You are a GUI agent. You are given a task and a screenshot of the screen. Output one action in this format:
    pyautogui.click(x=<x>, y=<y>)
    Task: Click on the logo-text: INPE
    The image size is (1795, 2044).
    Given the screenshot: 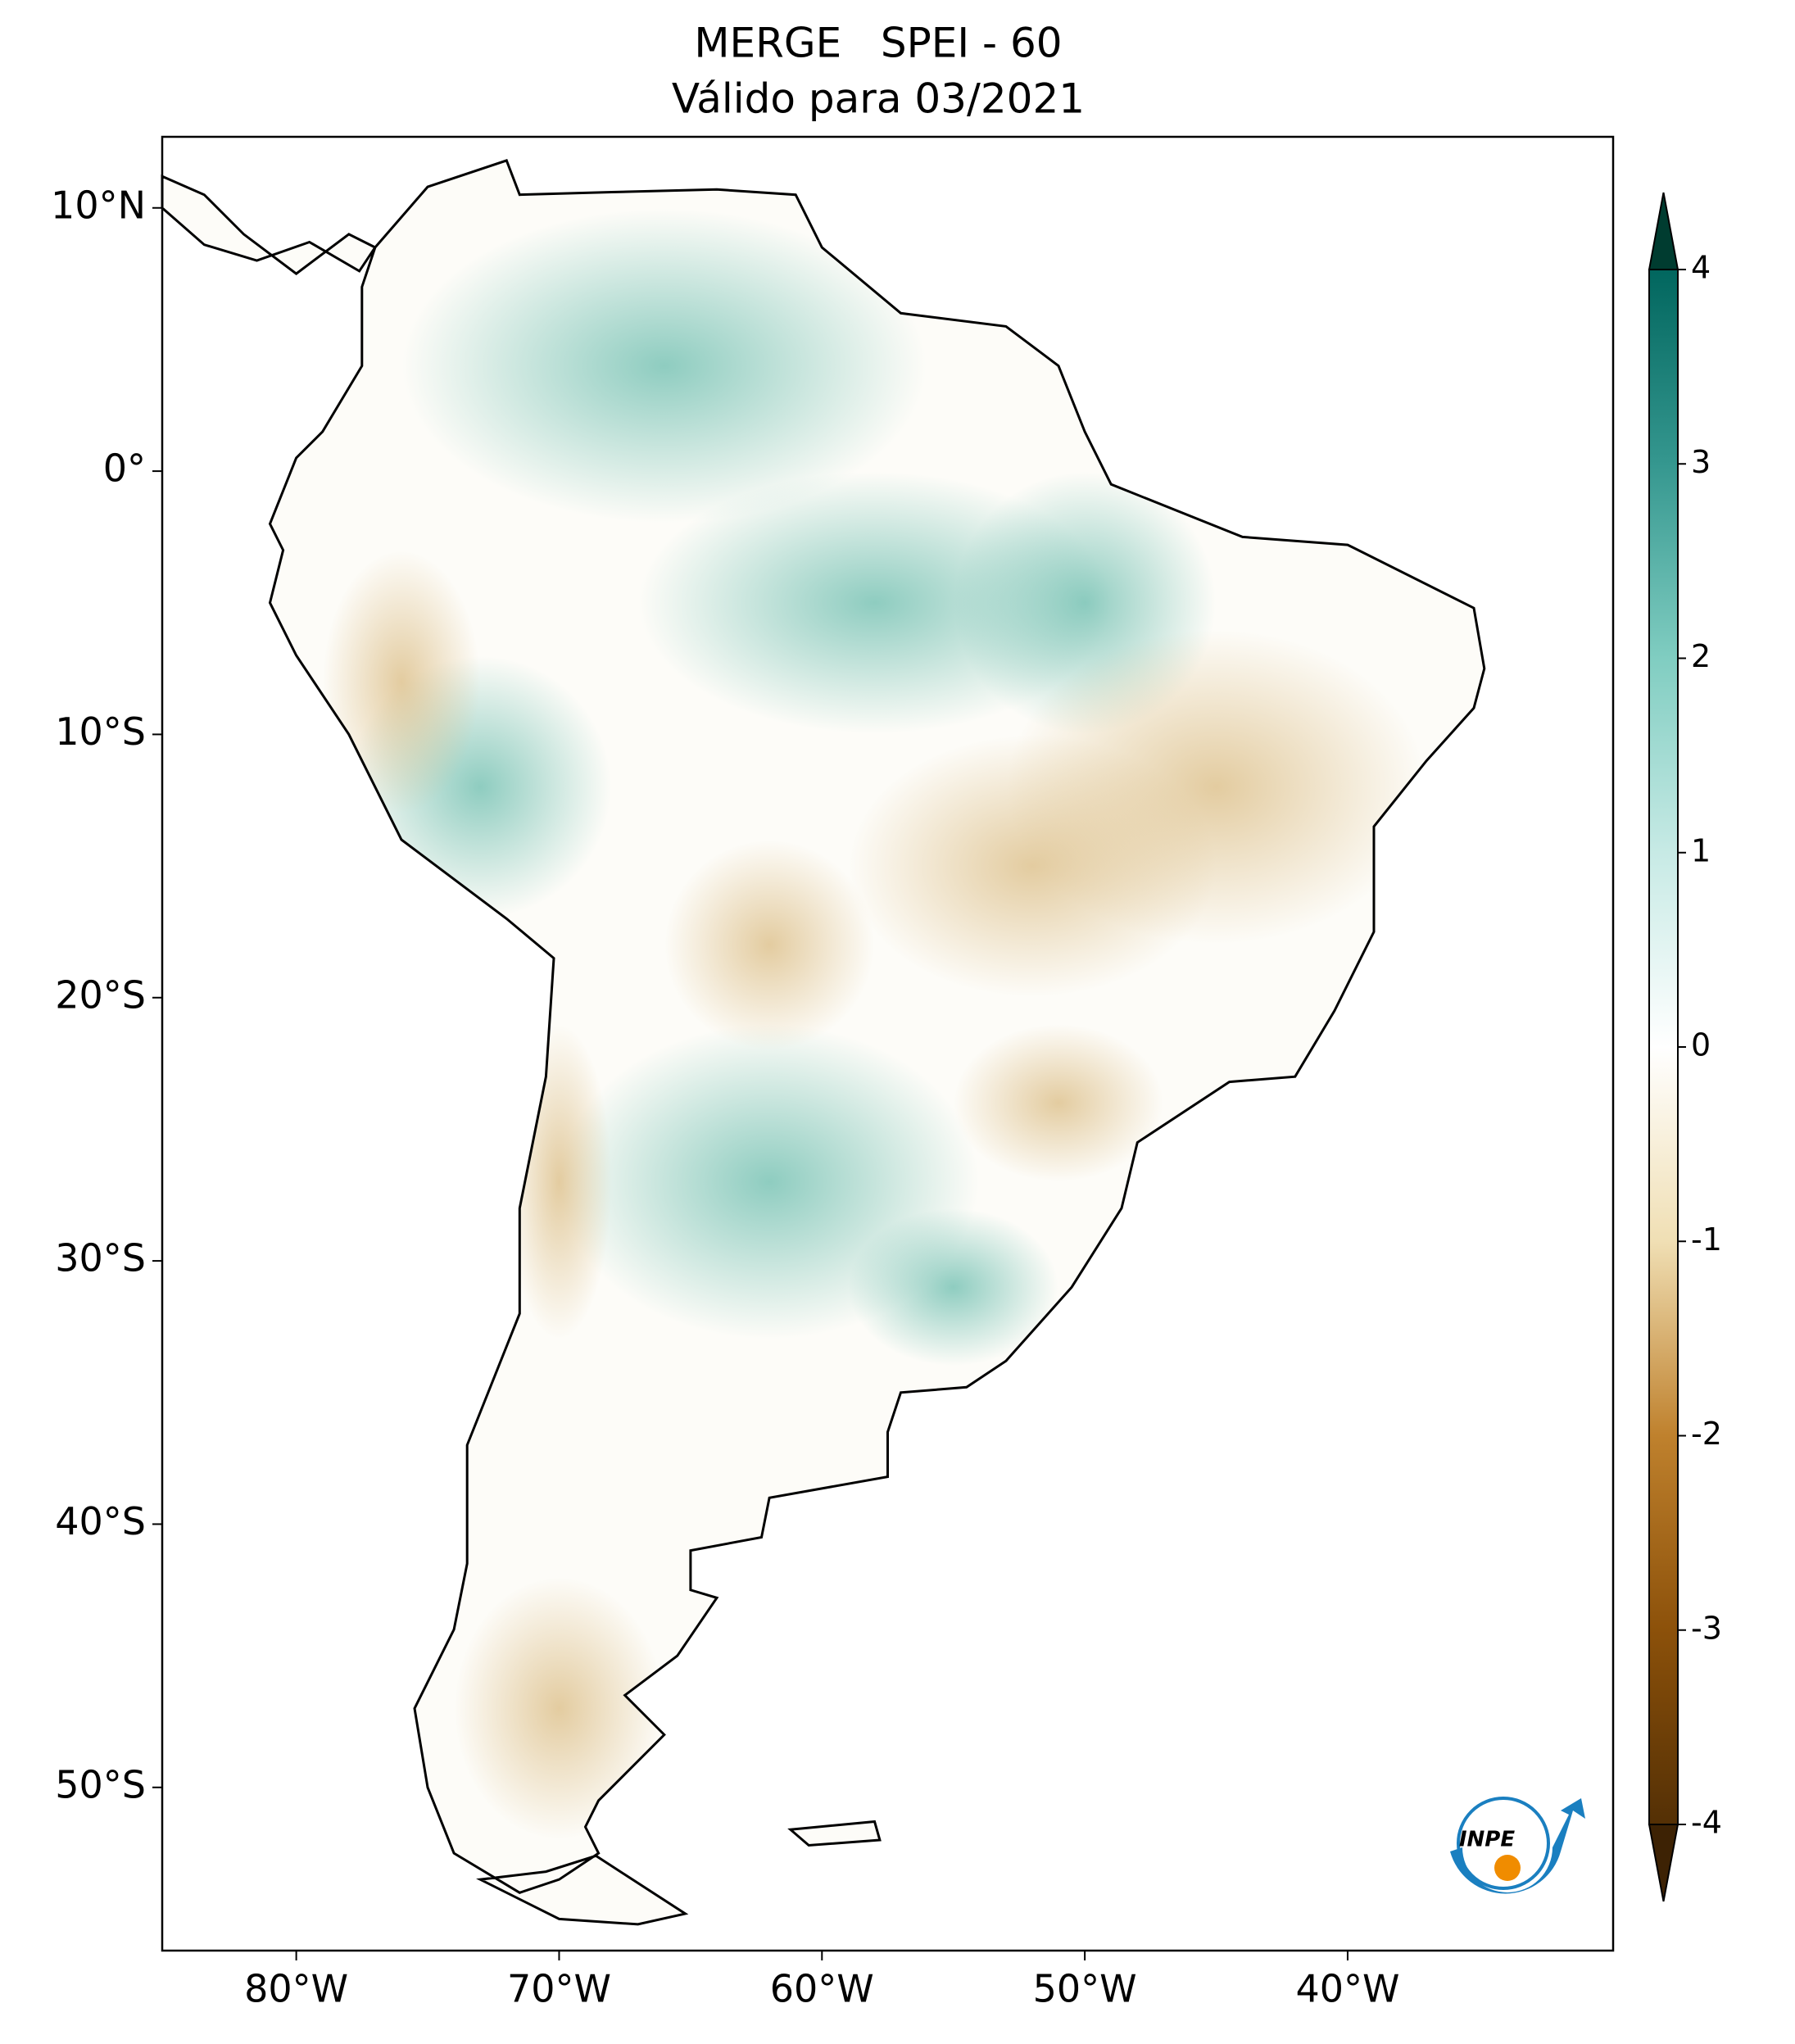 What is the action you would take?
    pyautogui.click(x=1487, y=1840)
    